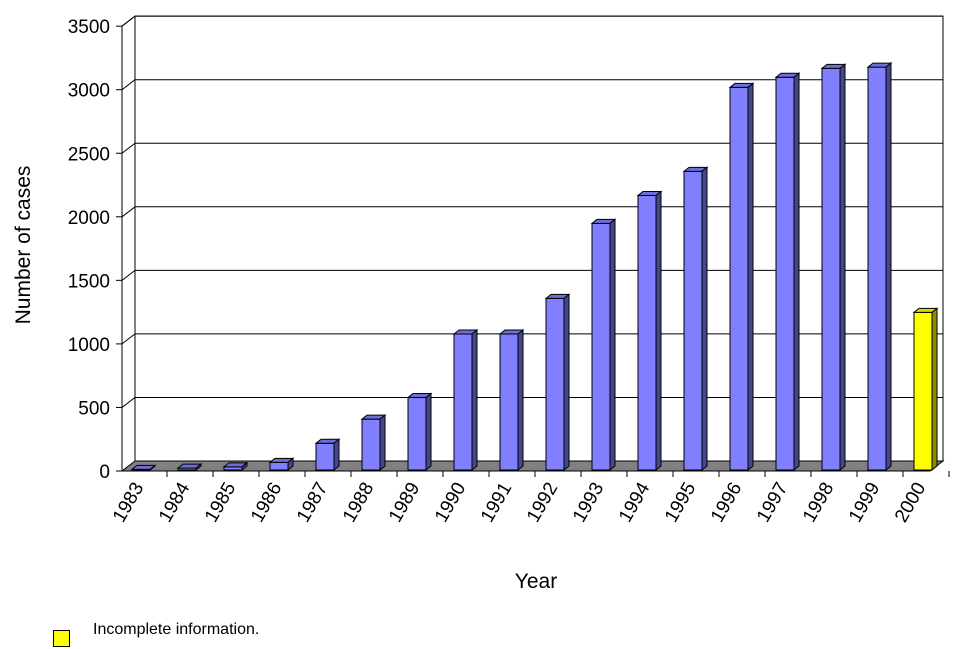  Describe the element at coordinates (325, 456) in the screenshot. I see `bar-front-1987` at that location.